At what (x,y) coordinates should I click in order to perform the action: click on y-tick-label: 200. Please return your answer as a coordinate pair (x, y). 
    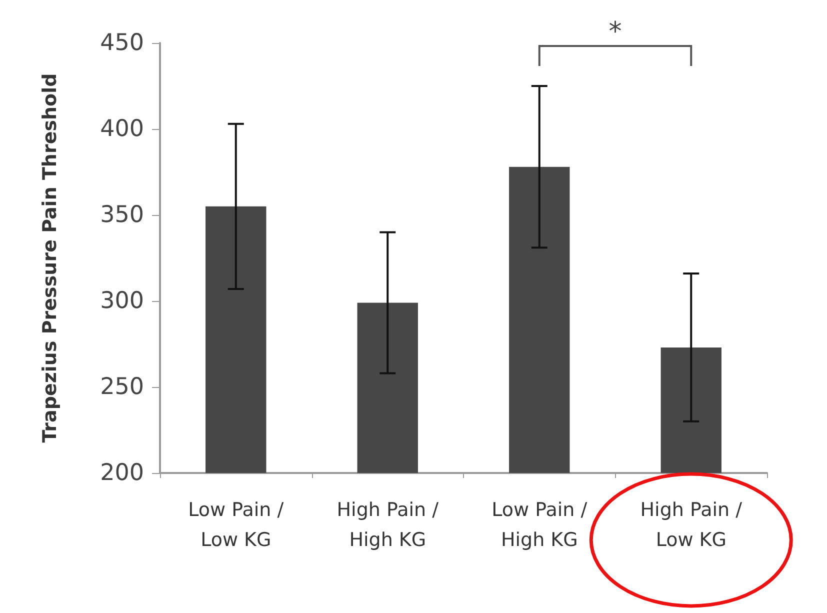
    Looking at the image, I should click on (122, 473).